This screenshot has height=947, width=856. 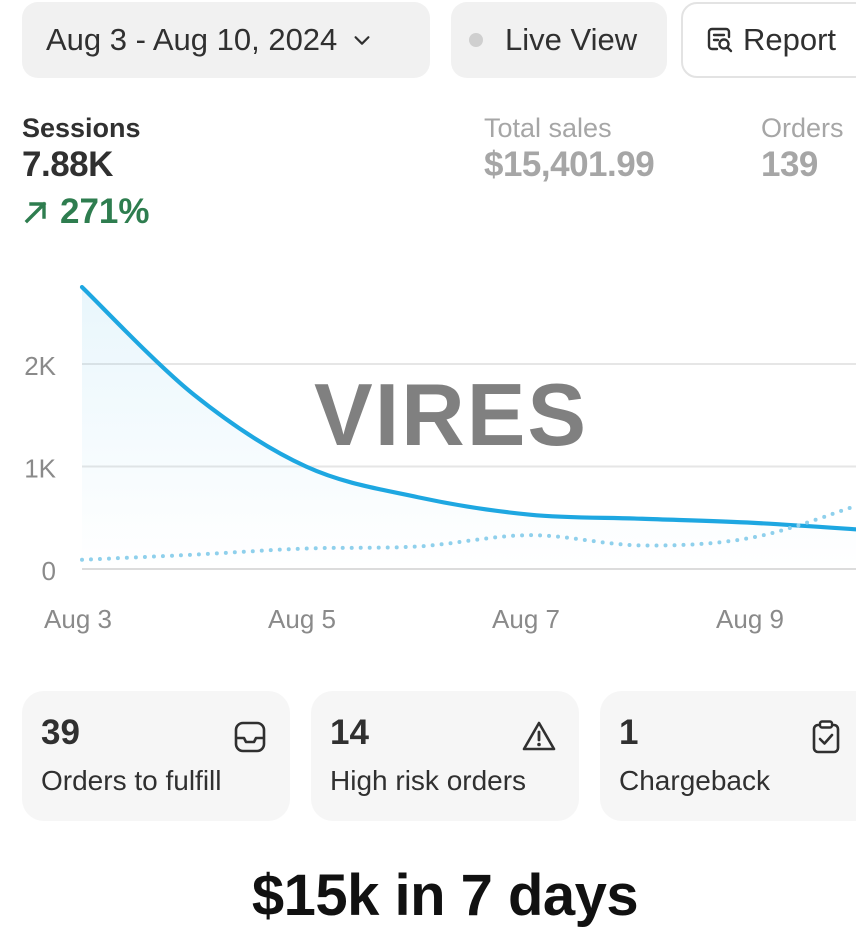 I want to click on report-button: Report, so click(x=768, y=40).